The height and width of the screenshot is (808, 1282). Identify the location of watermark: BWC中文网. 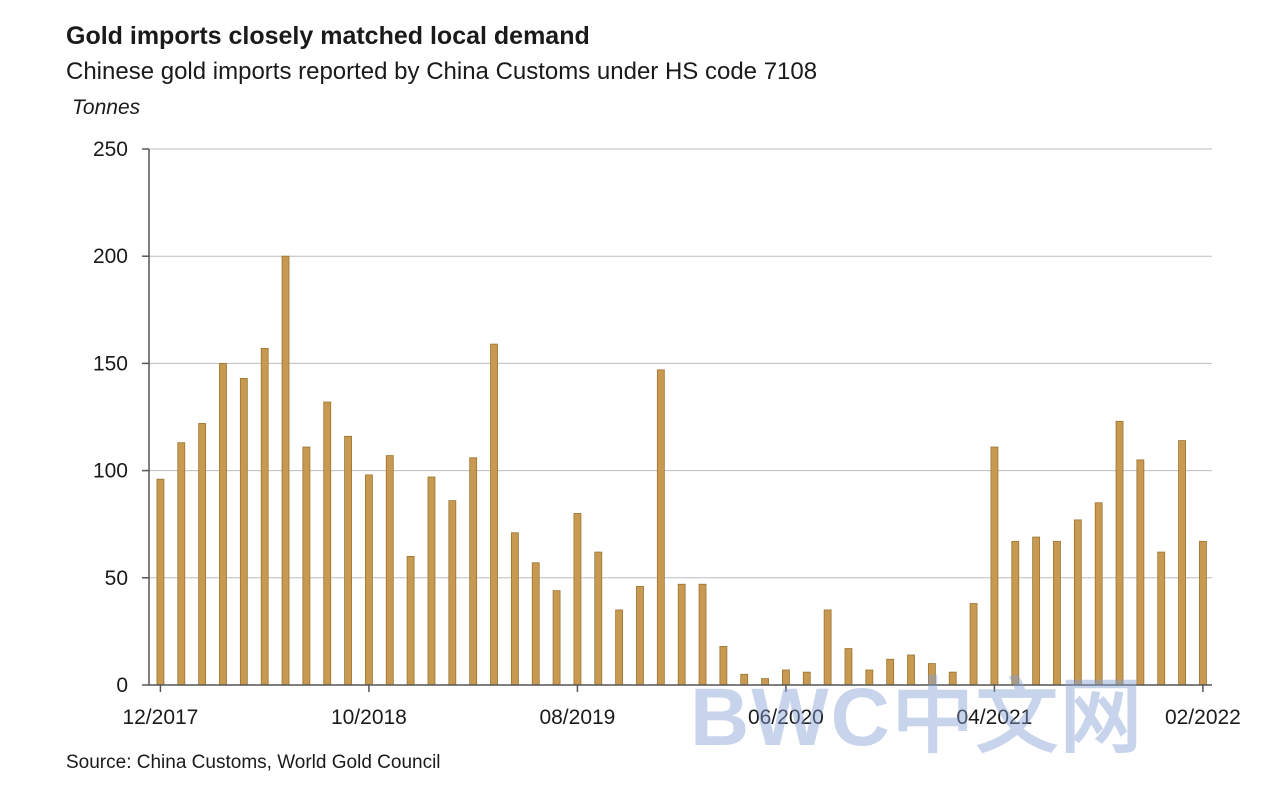
(917, 717).